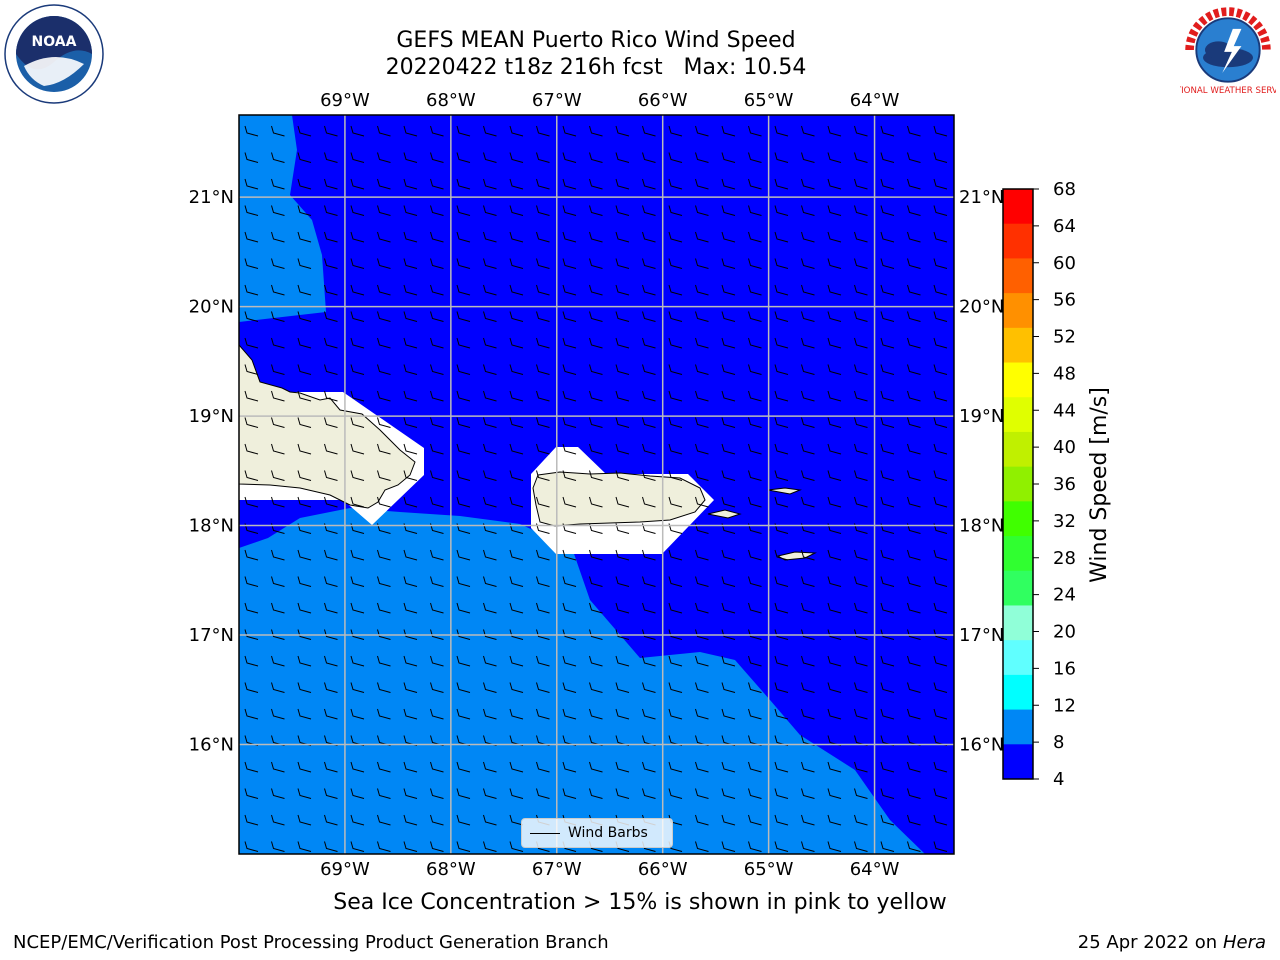 The width and height of the screenshot is (1280, 960). What do you see at coordinates (345, 869) in the screenshot?
I see `lon-label-bottom: 69°W` at bounding box center [345, 869].